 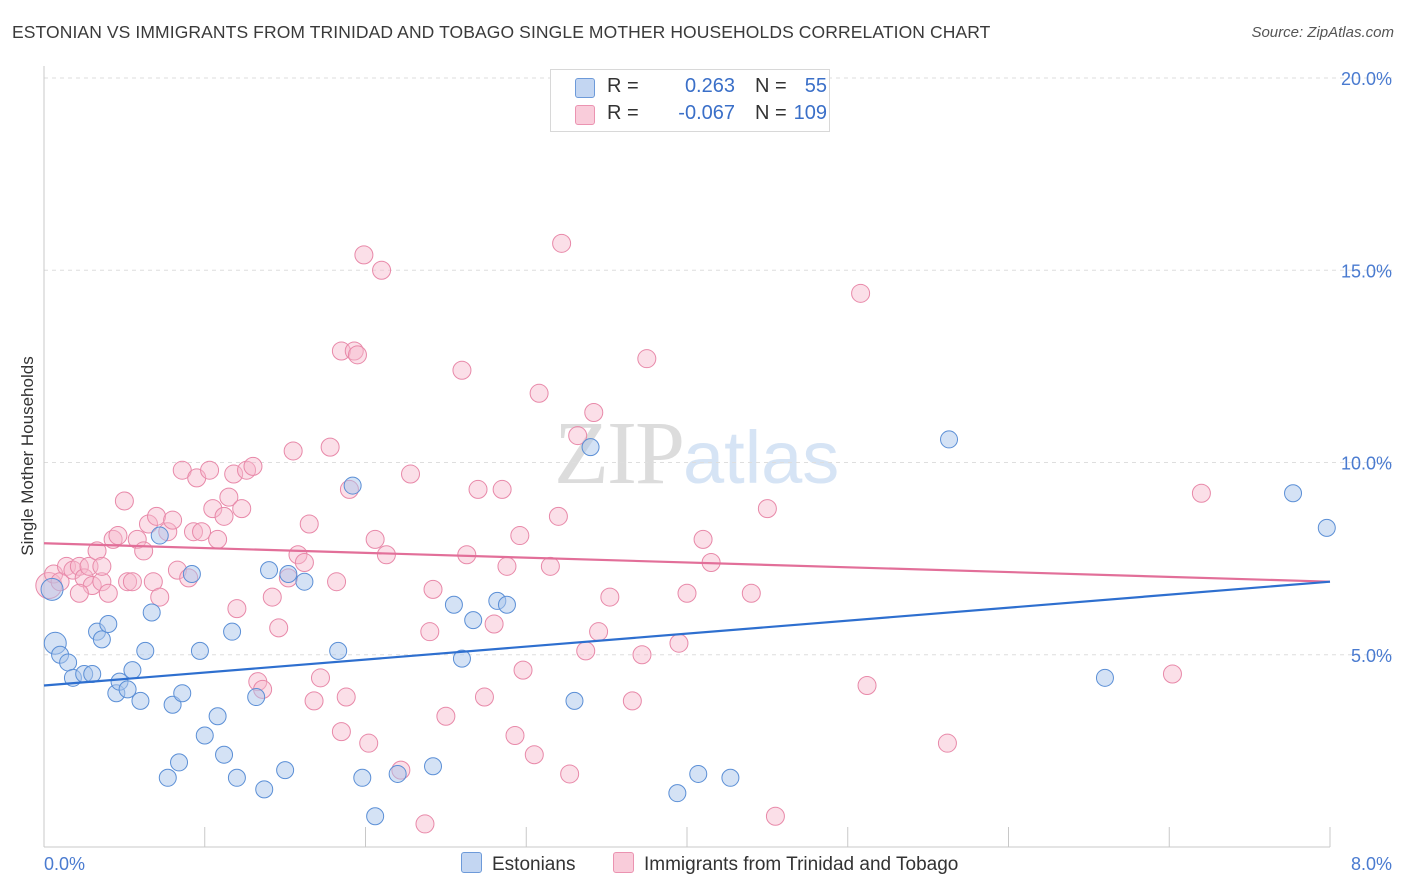 What do you see at coordinates (687, 633) in the screenshot?
I see `trend-line-estonians` at bounding box center [687, 633].